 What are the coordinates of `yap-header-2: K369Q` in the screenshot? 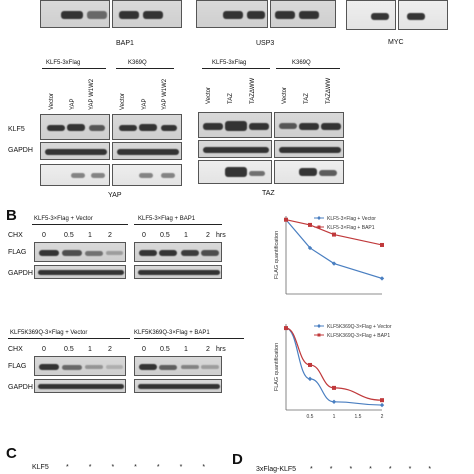 It's located at (137, 63).